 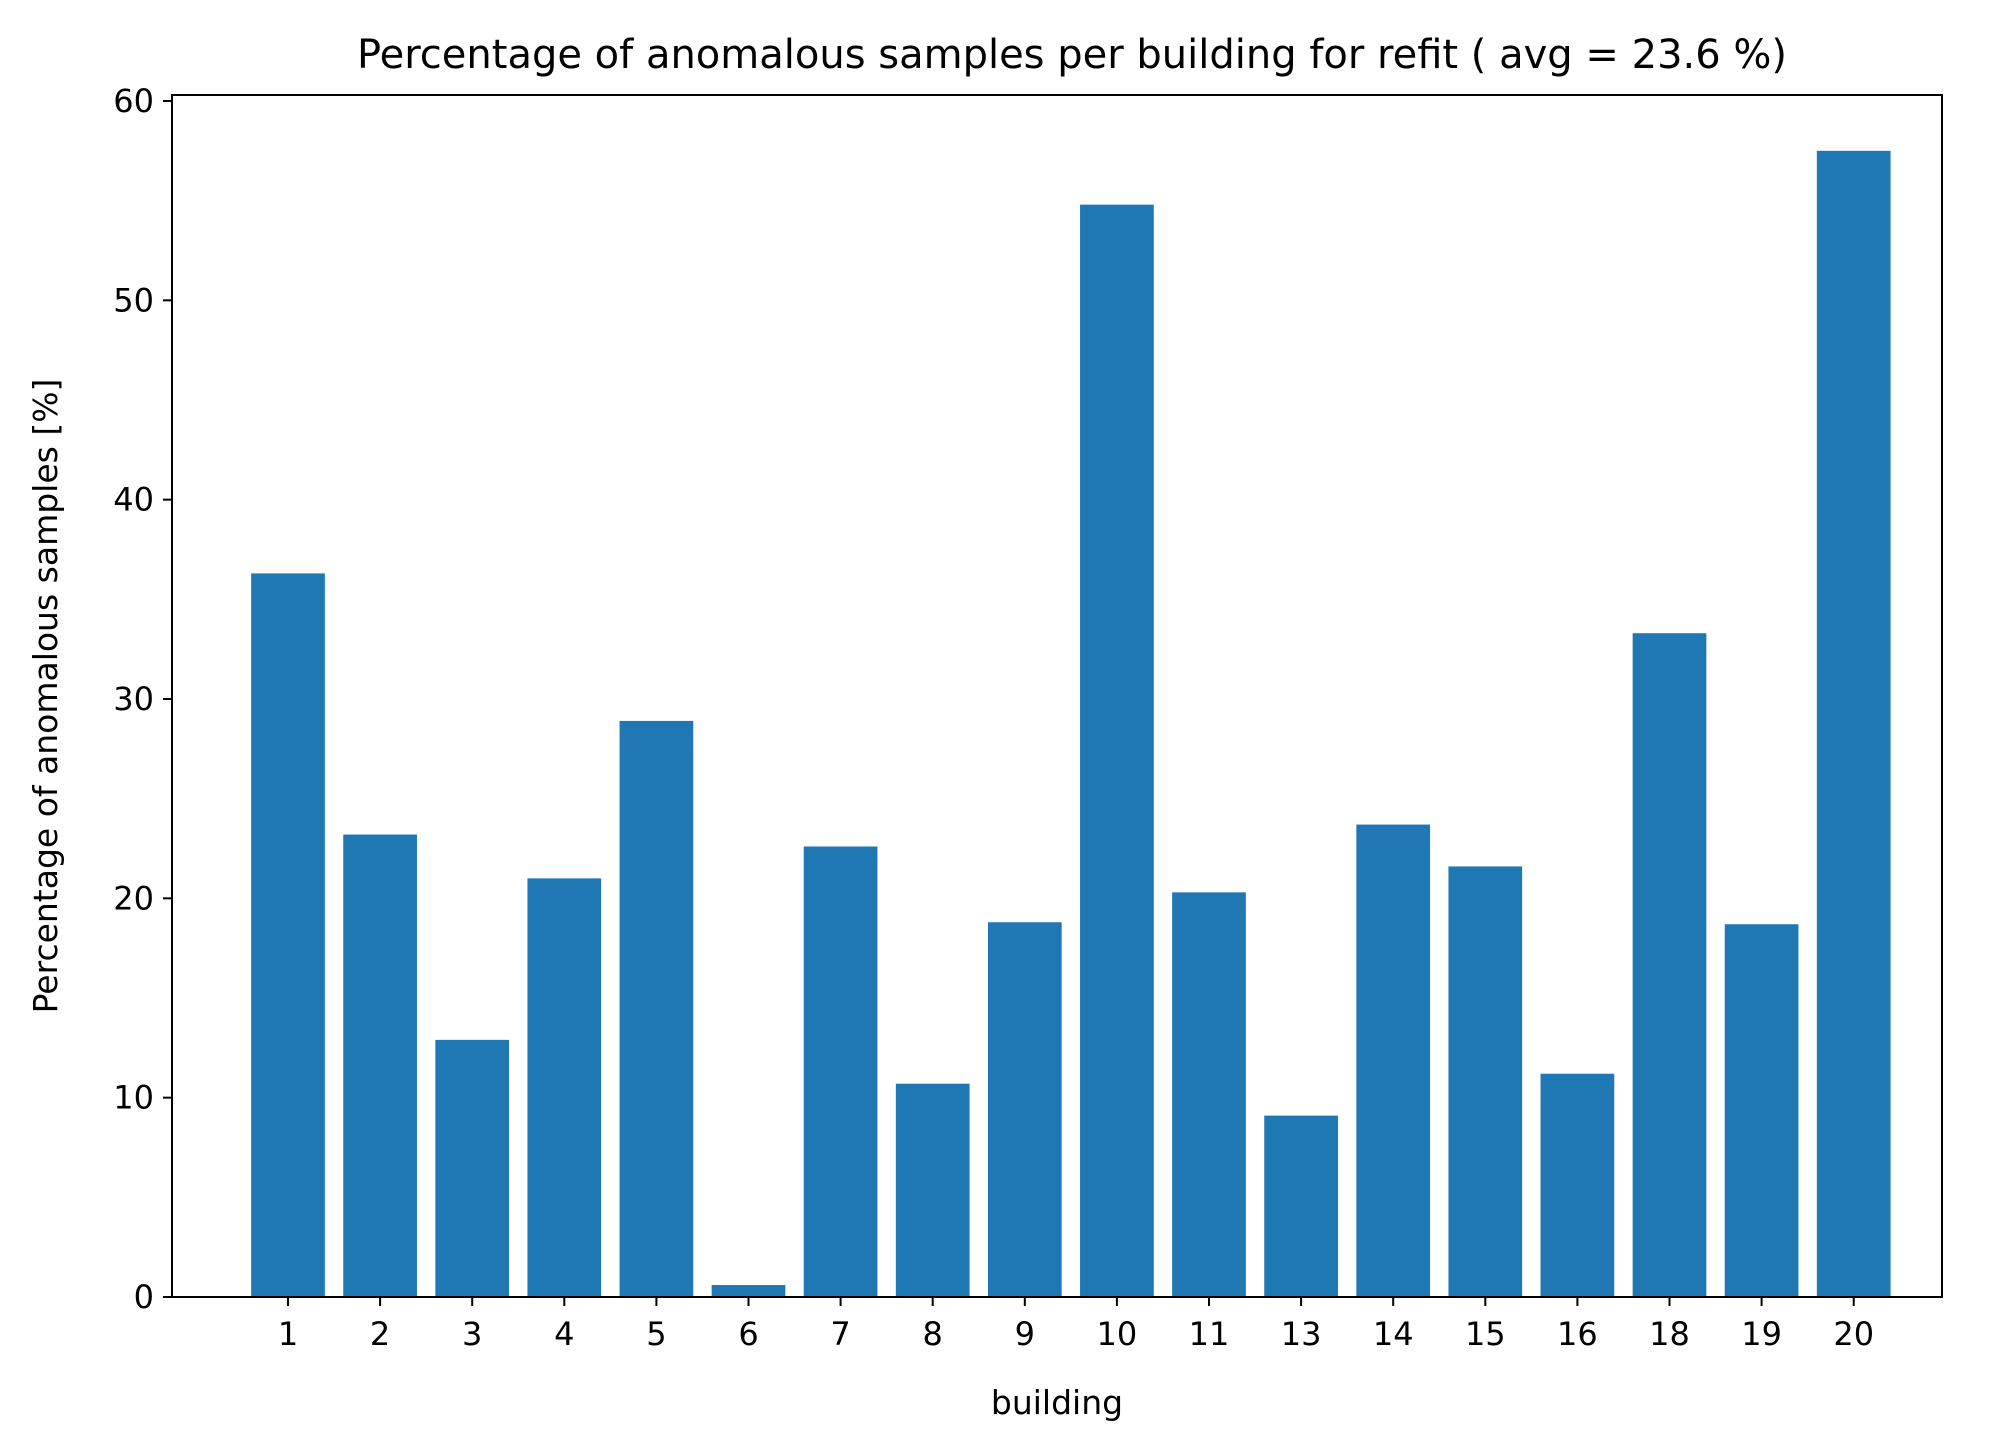 What do you see at coordinates (564, 1334) in the screenshot?
I see `x-tick-label-4: 4` at bounding box center [564, 1334].